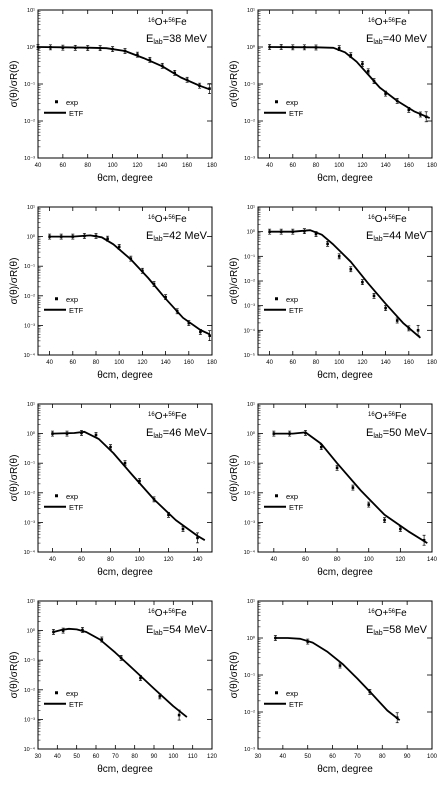 The image size is (442, 788). I want to click on plot-frame, so click(125, 478).